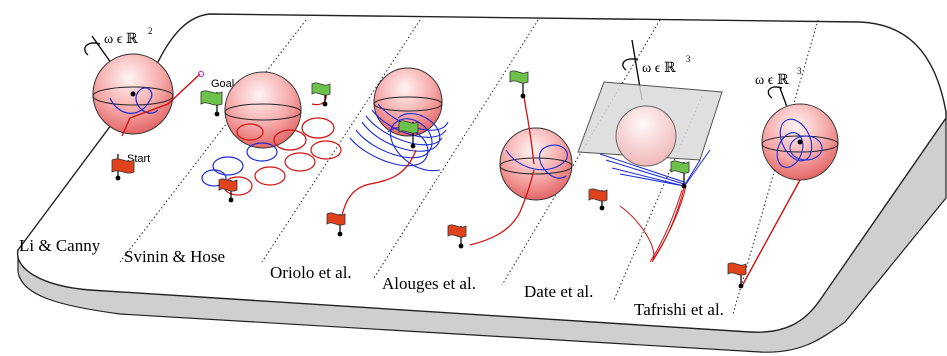 This screenshot has width=947, height=356. I want to click on scene-date: ω ϵ ℝ 3, so click(650, 151).